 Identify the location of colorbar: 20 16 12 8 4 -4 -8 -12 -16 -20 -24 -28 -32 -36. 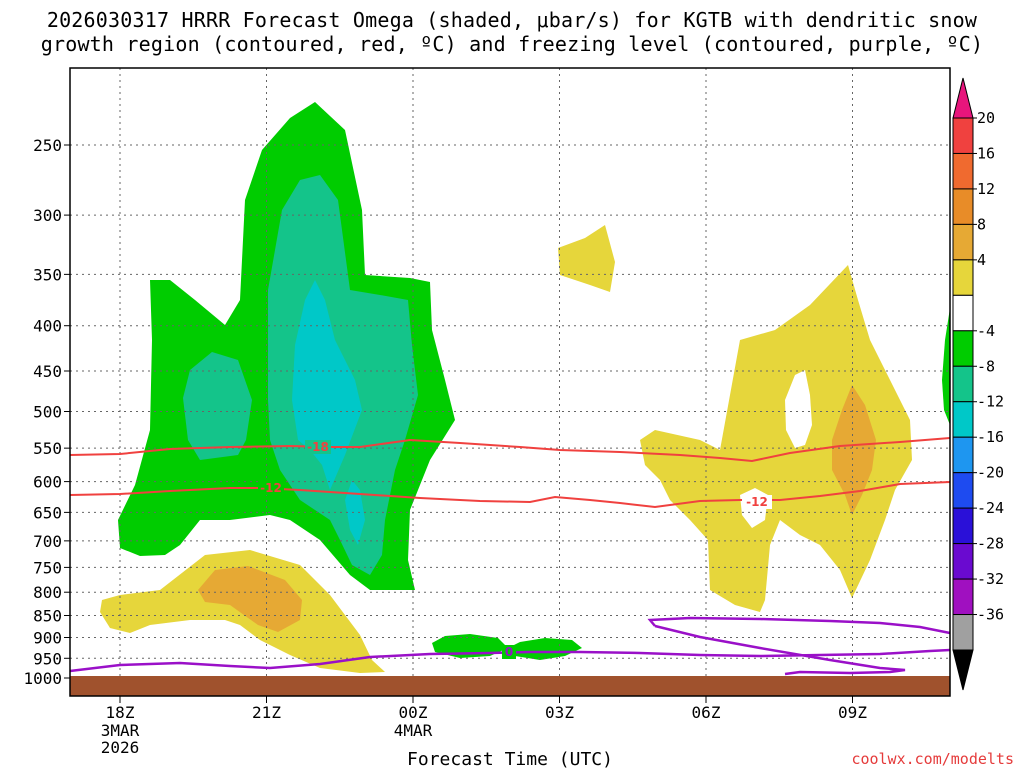
(978, 384).